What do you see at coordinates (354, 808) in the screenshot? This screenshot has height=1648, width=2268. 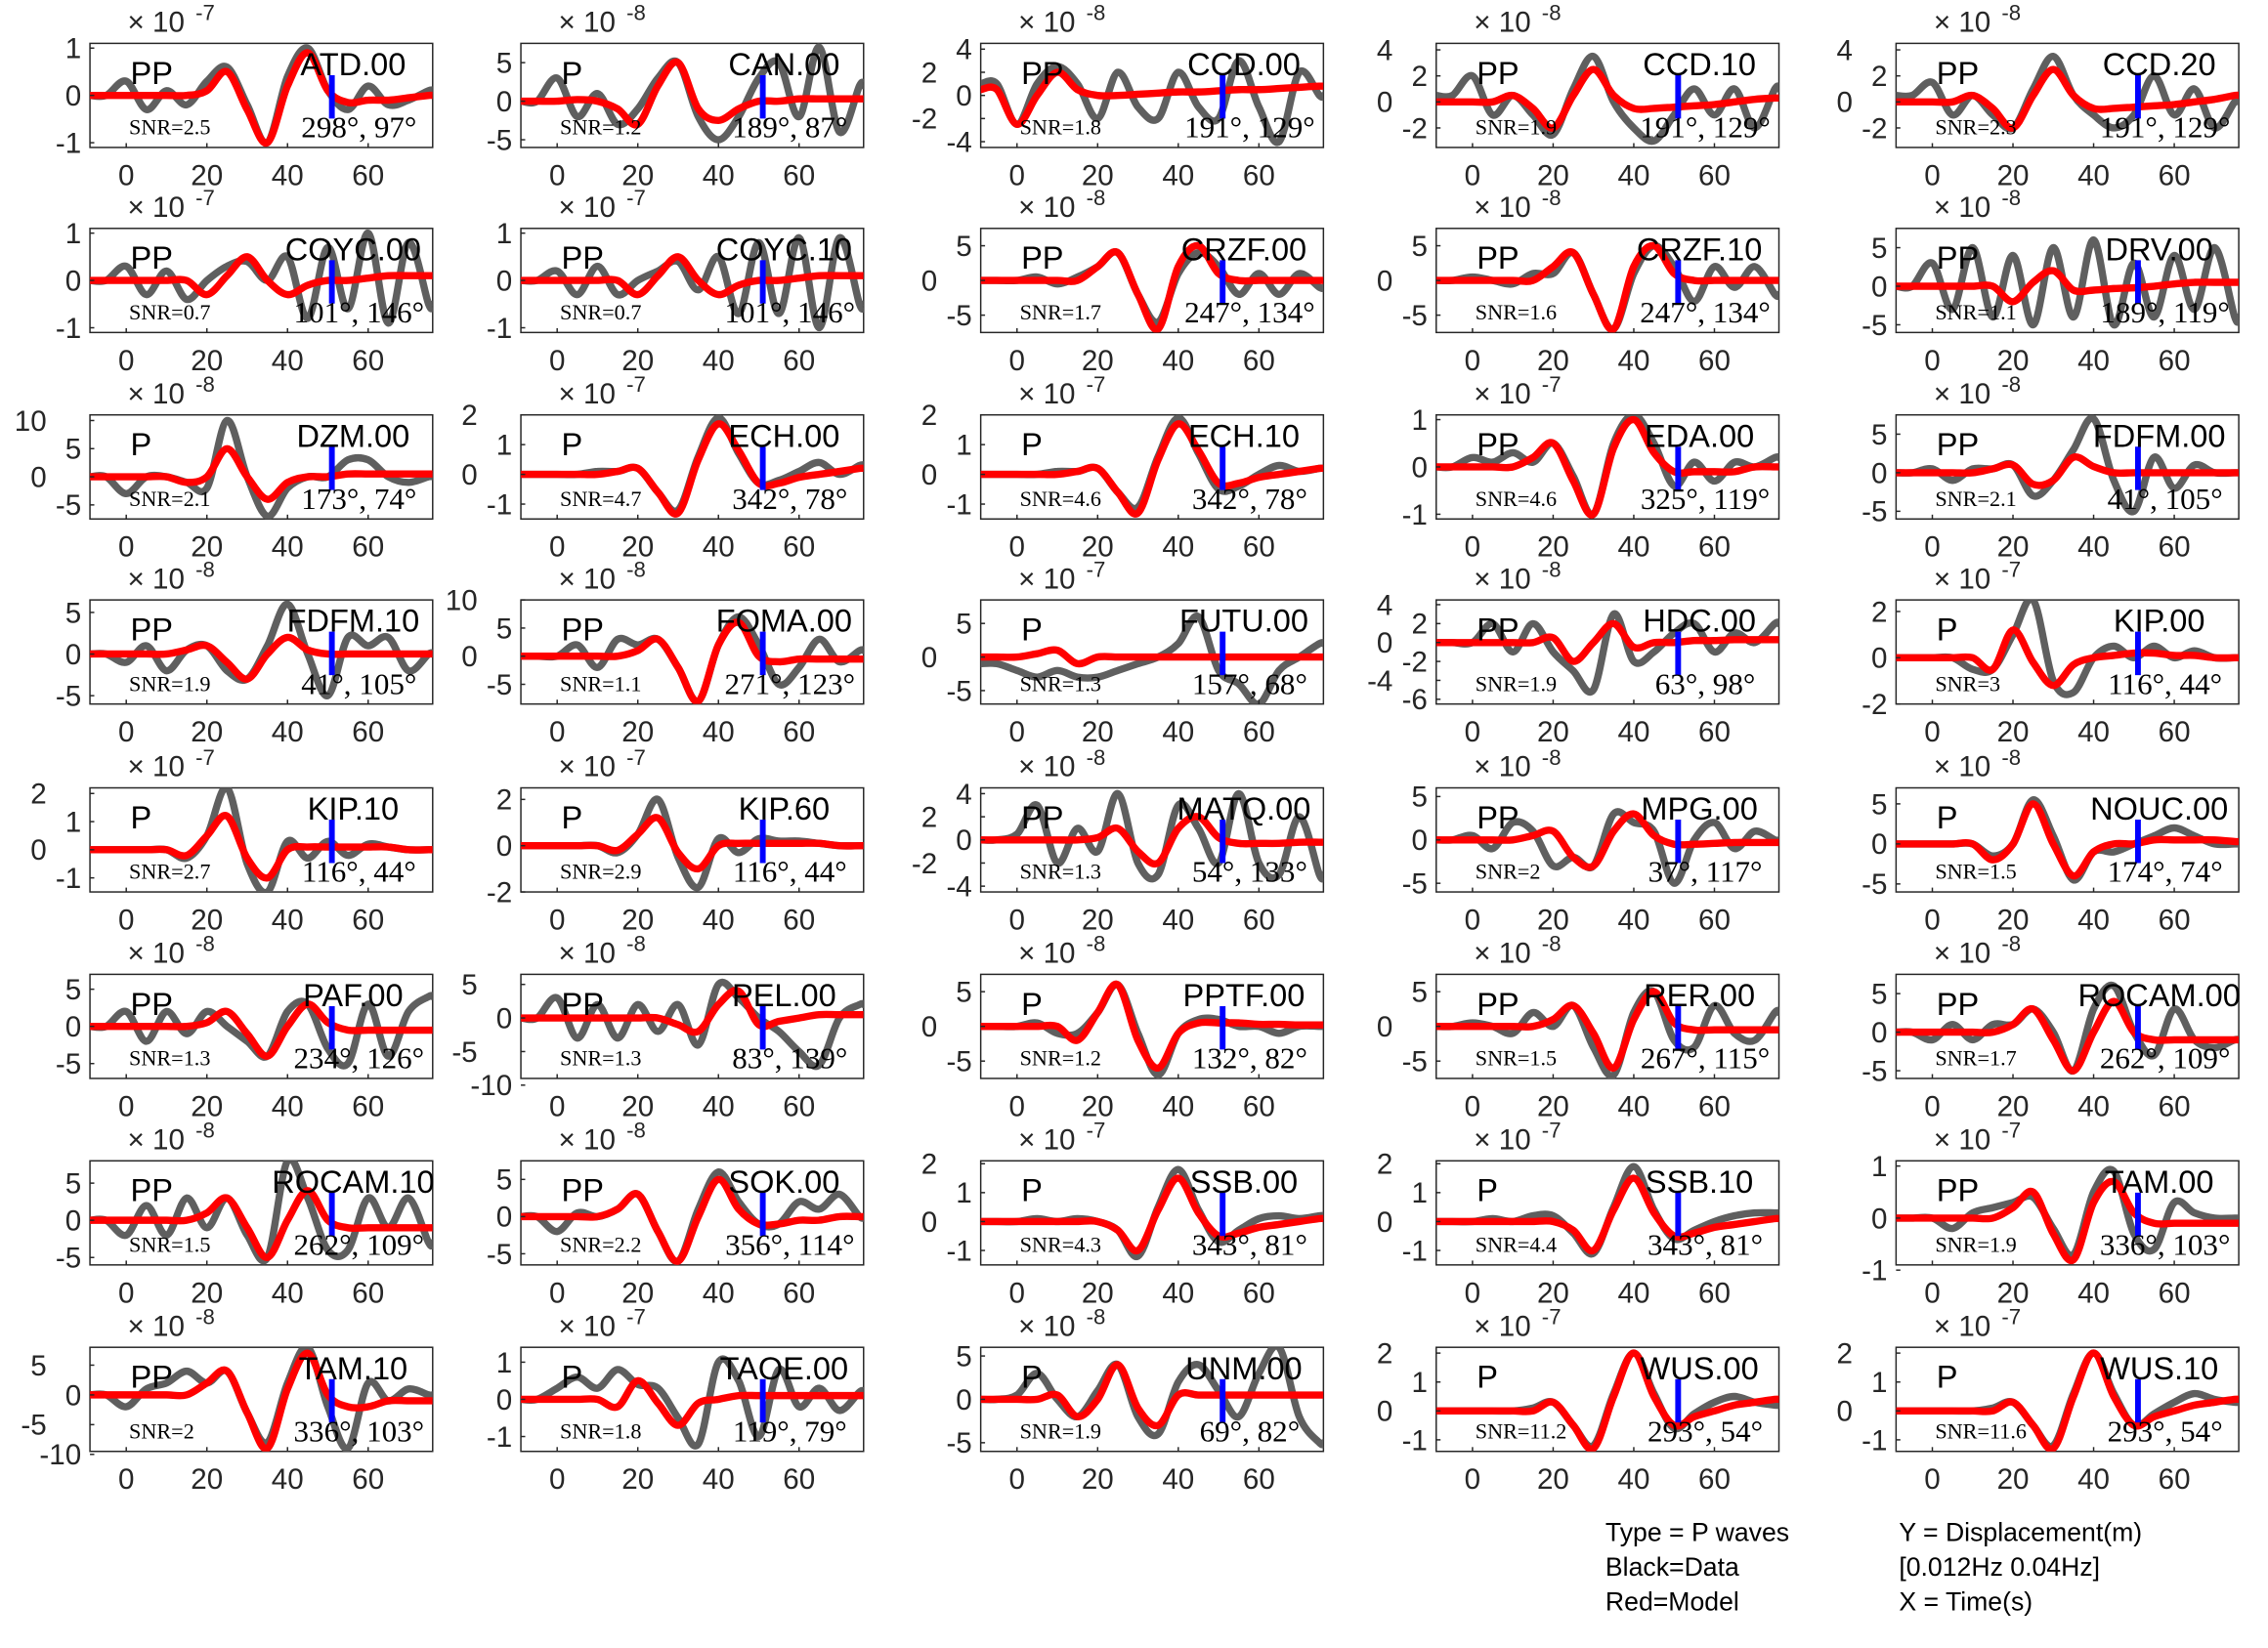 I see `station-label: KIP.10` at bounding box center [354, 808].